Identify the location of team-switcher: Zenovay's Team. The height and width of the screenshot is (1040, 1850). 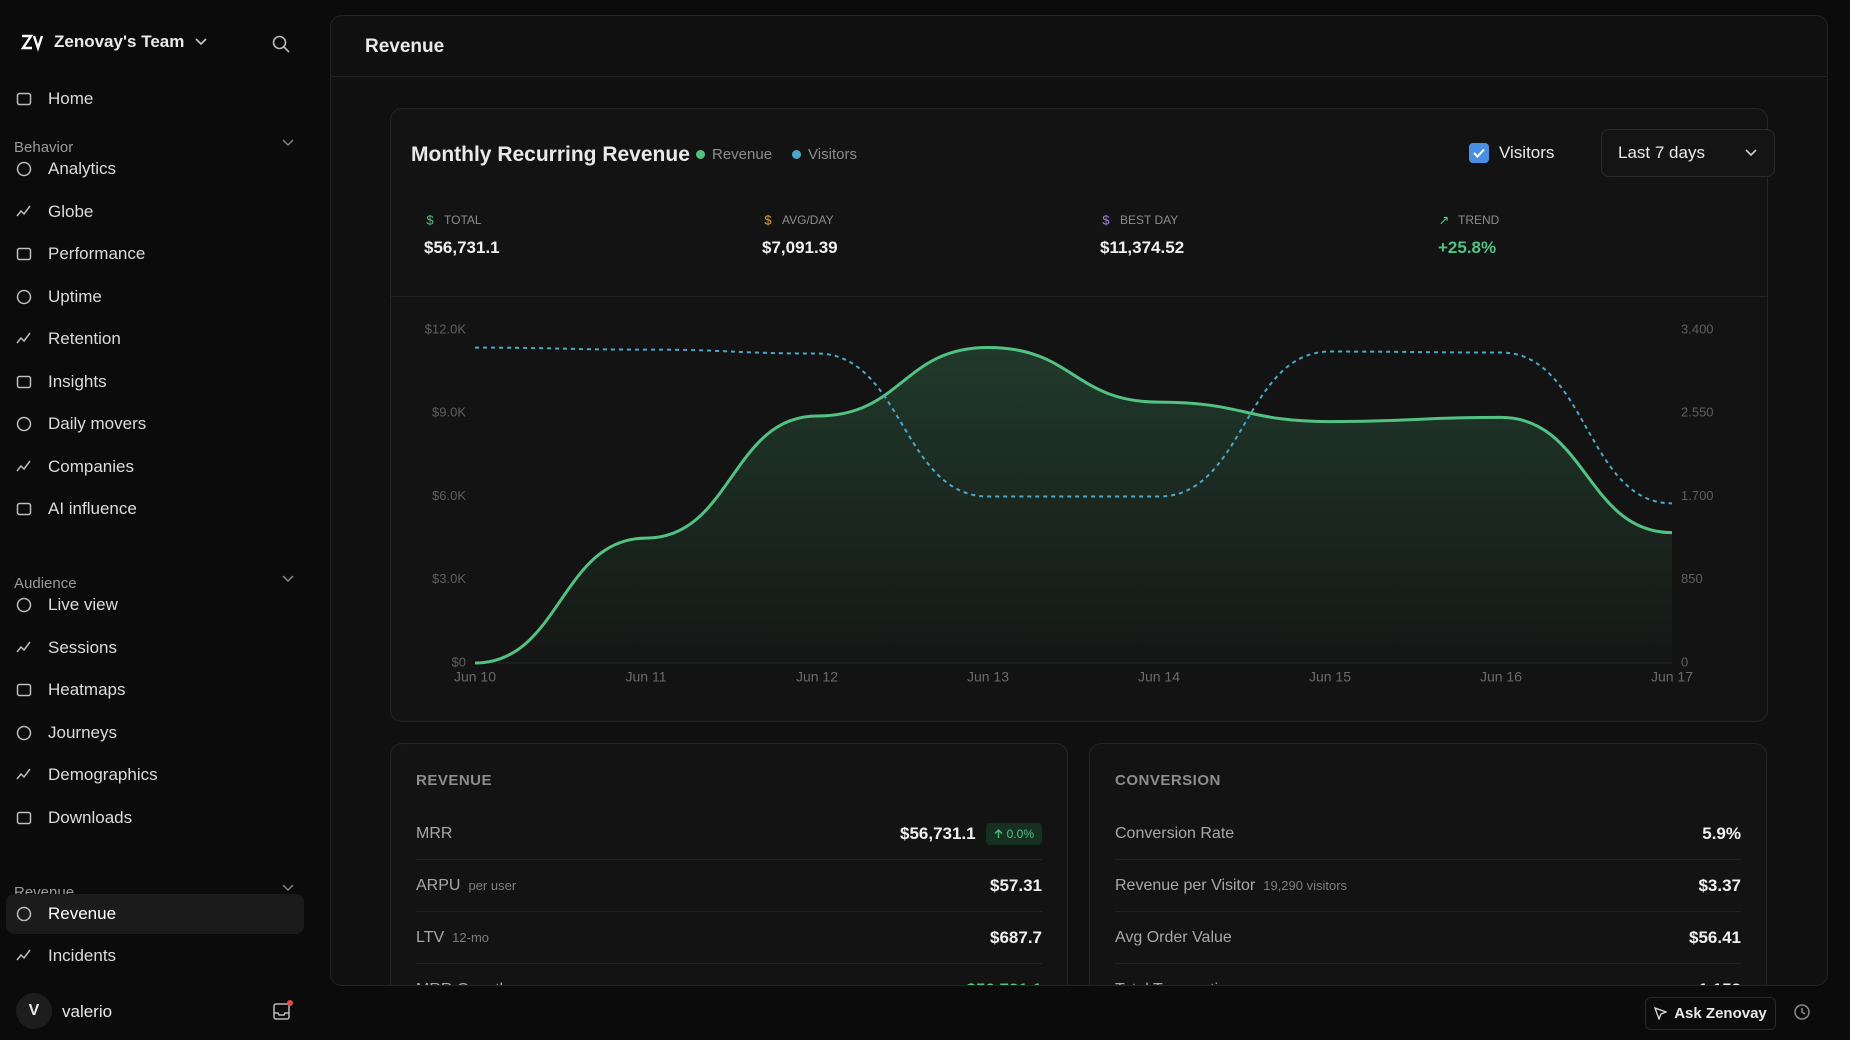
(114, 42).